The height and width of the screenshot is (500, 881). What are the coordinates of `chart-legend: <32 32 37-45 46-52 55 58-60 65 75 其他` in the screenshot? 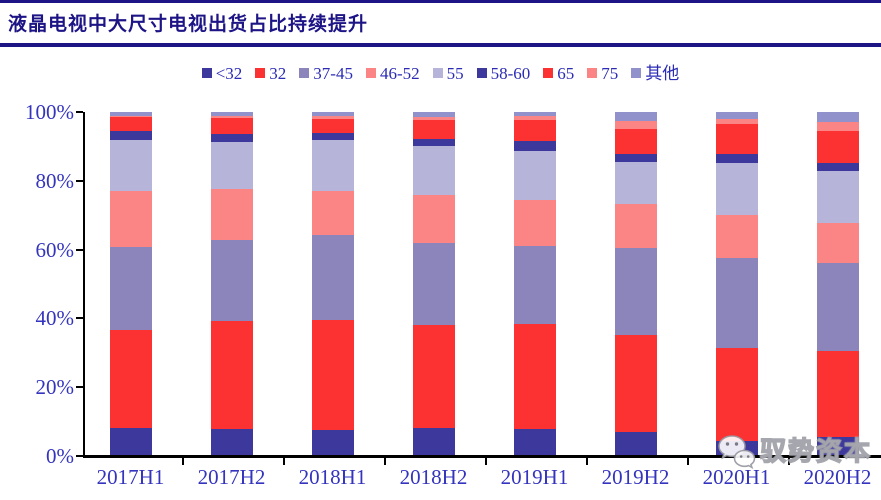 It's located at (440, 73).